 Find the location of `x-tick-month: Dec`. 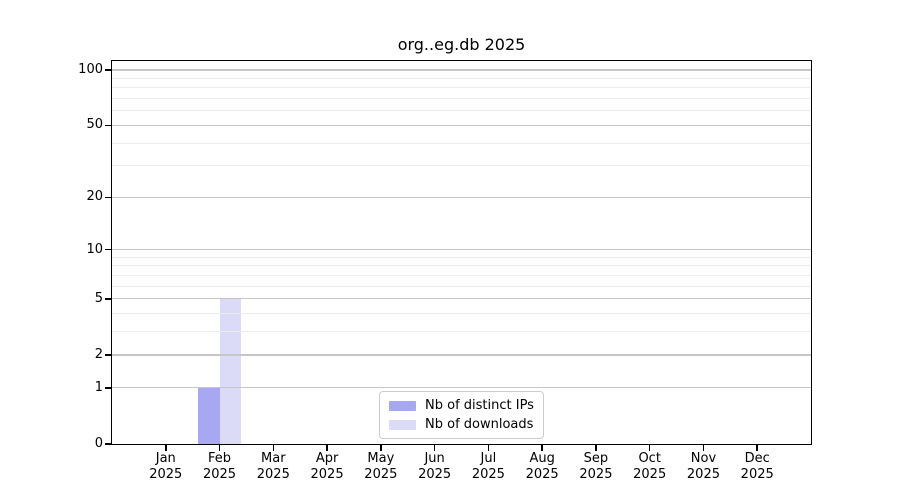

x-tick-month: Dec is located at coordinates (757, 458).